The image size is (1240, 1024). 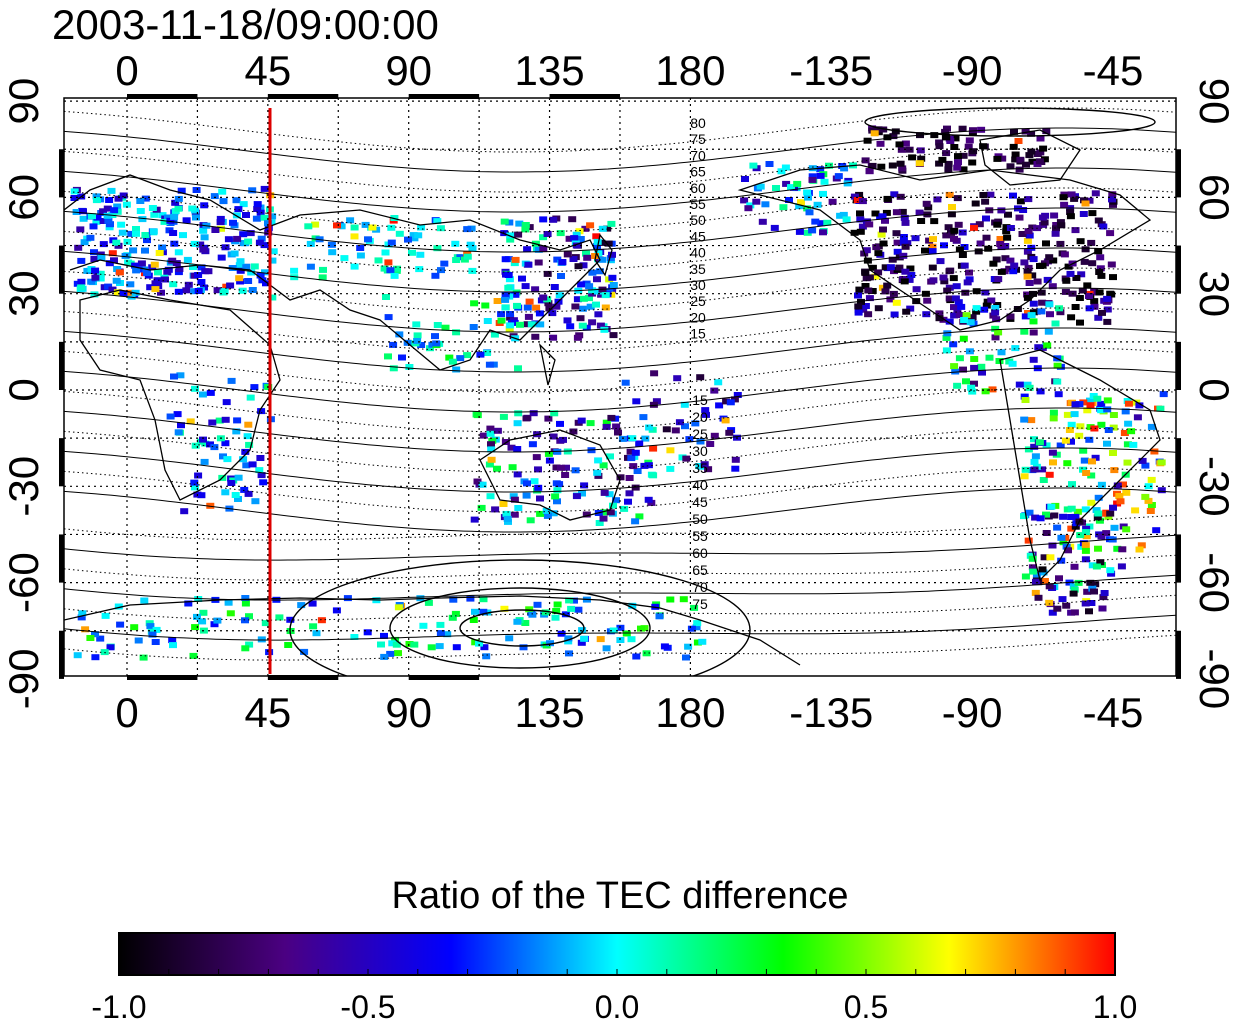 I want to click on lon-tick-bottom: 90, so click(x=408, y=712).